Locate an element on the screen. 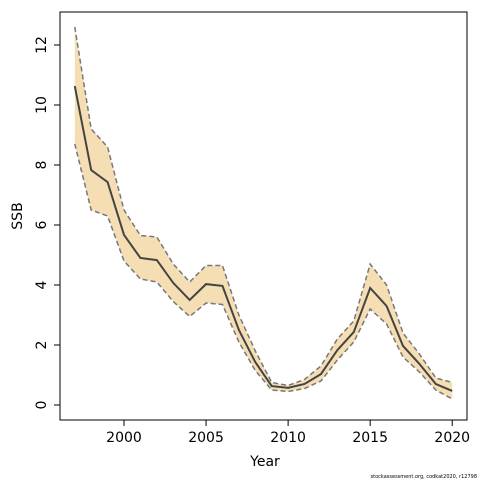 This screenshot has height=480, width=480. x-tick-label: 2020 is located at coordinates (452, 438).